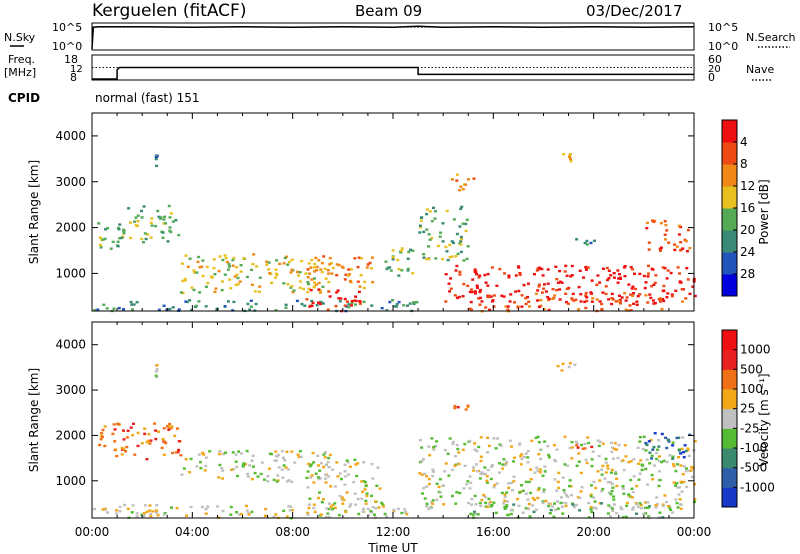  What do you see at coordinates (400, 37) in the screenshot?
I see `noise-panel: N.Sky 10^5 10^0 10^5 10^0 N.Search` at bounding box center [400, 37].